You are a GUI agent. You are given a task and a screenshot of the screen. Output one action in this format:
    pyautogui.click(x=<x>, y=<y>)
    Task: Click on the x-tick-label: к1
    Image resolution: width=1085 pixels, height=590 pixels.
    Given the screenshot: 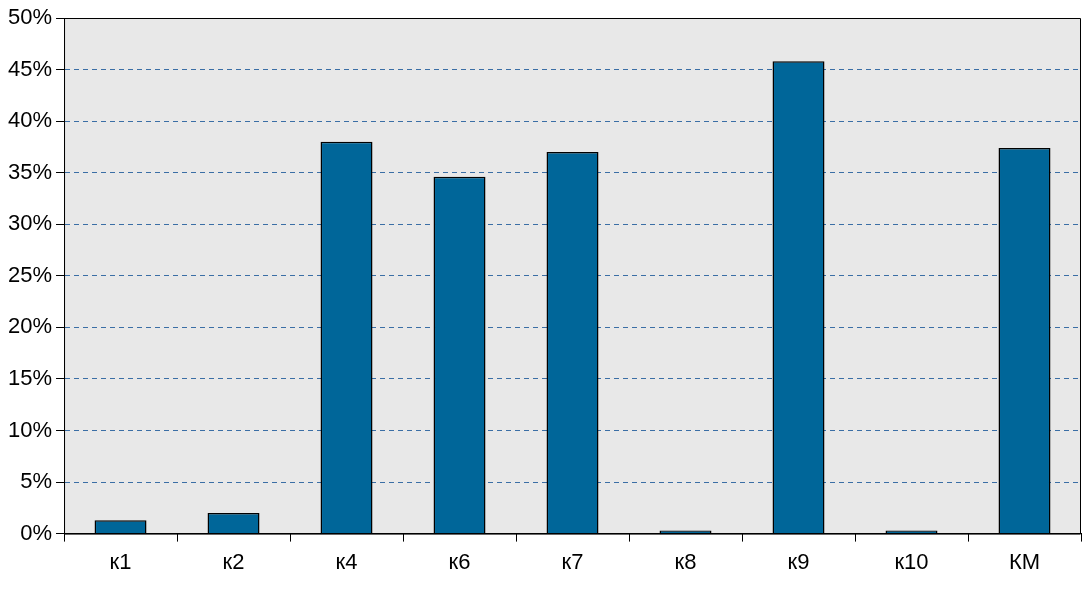 What is the action you would take?
    pyautogui.click(x=120, y=561)
    